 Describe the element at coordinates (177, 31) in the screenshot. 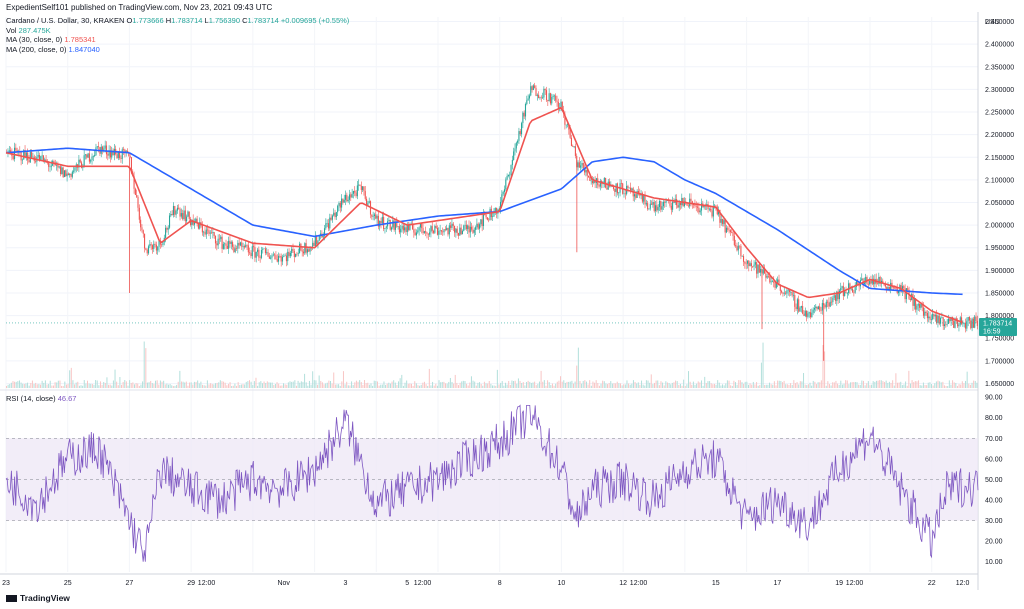

I see `volume-row: Vol 287.475K` at that location.